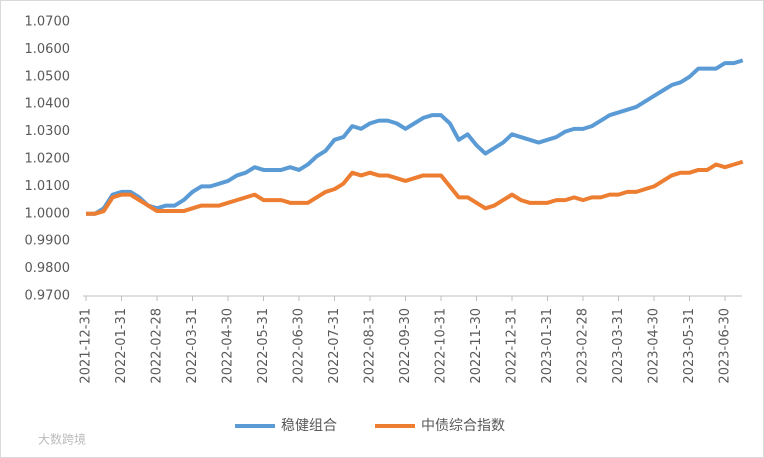 The width and height of the screenshot is (764, 458). I want to click on x-tick-label: 2022-11-30, so click(476, 346).